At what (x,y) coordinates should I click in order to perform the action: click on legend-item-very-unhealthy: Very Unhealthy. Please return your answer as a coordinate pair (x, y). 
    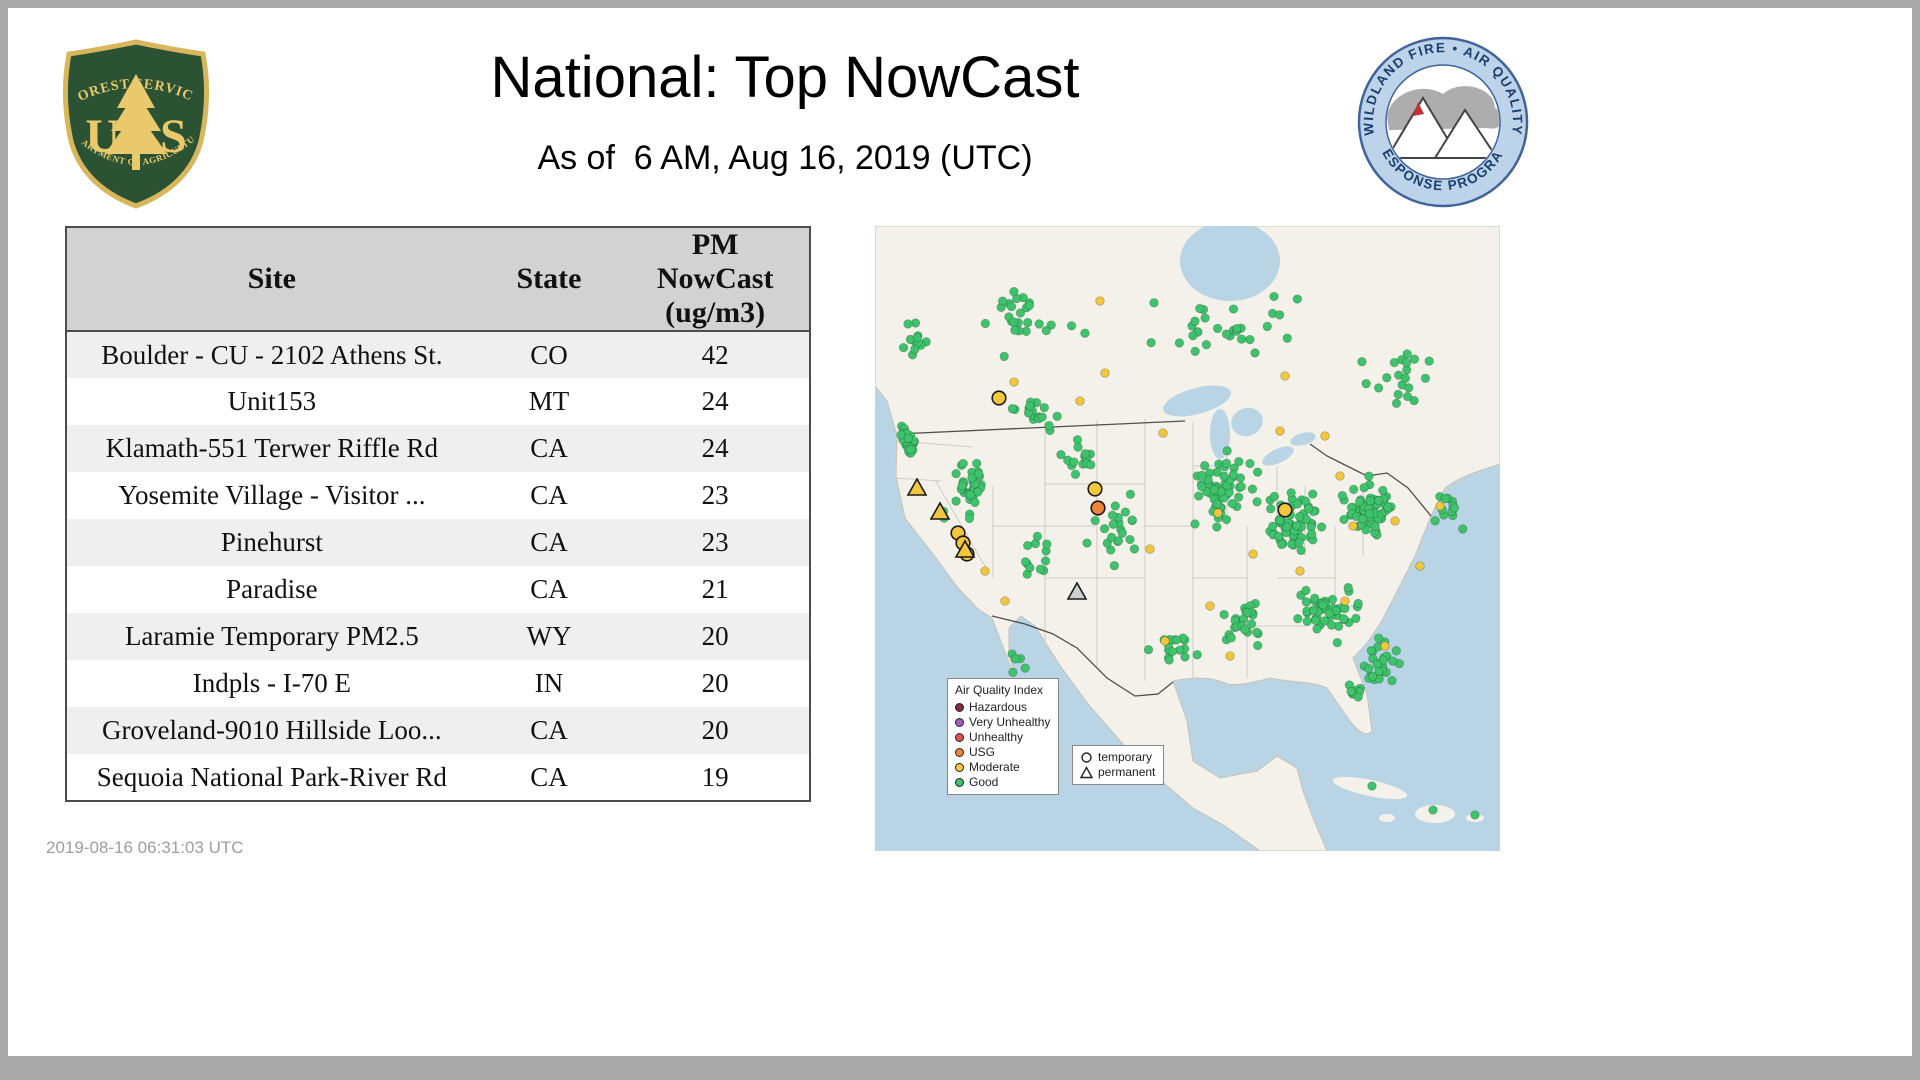
    Looking at the image, I should click on (1003, 722).